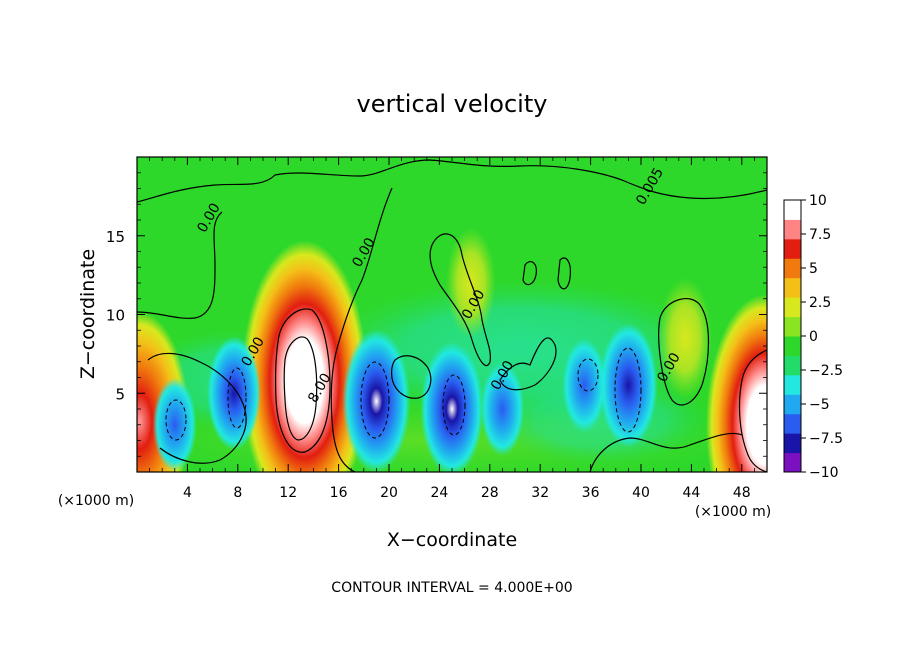  Describe the element at coordinates (691, 493) in the screenshot. I see `x-tick-label: 44` at that location.